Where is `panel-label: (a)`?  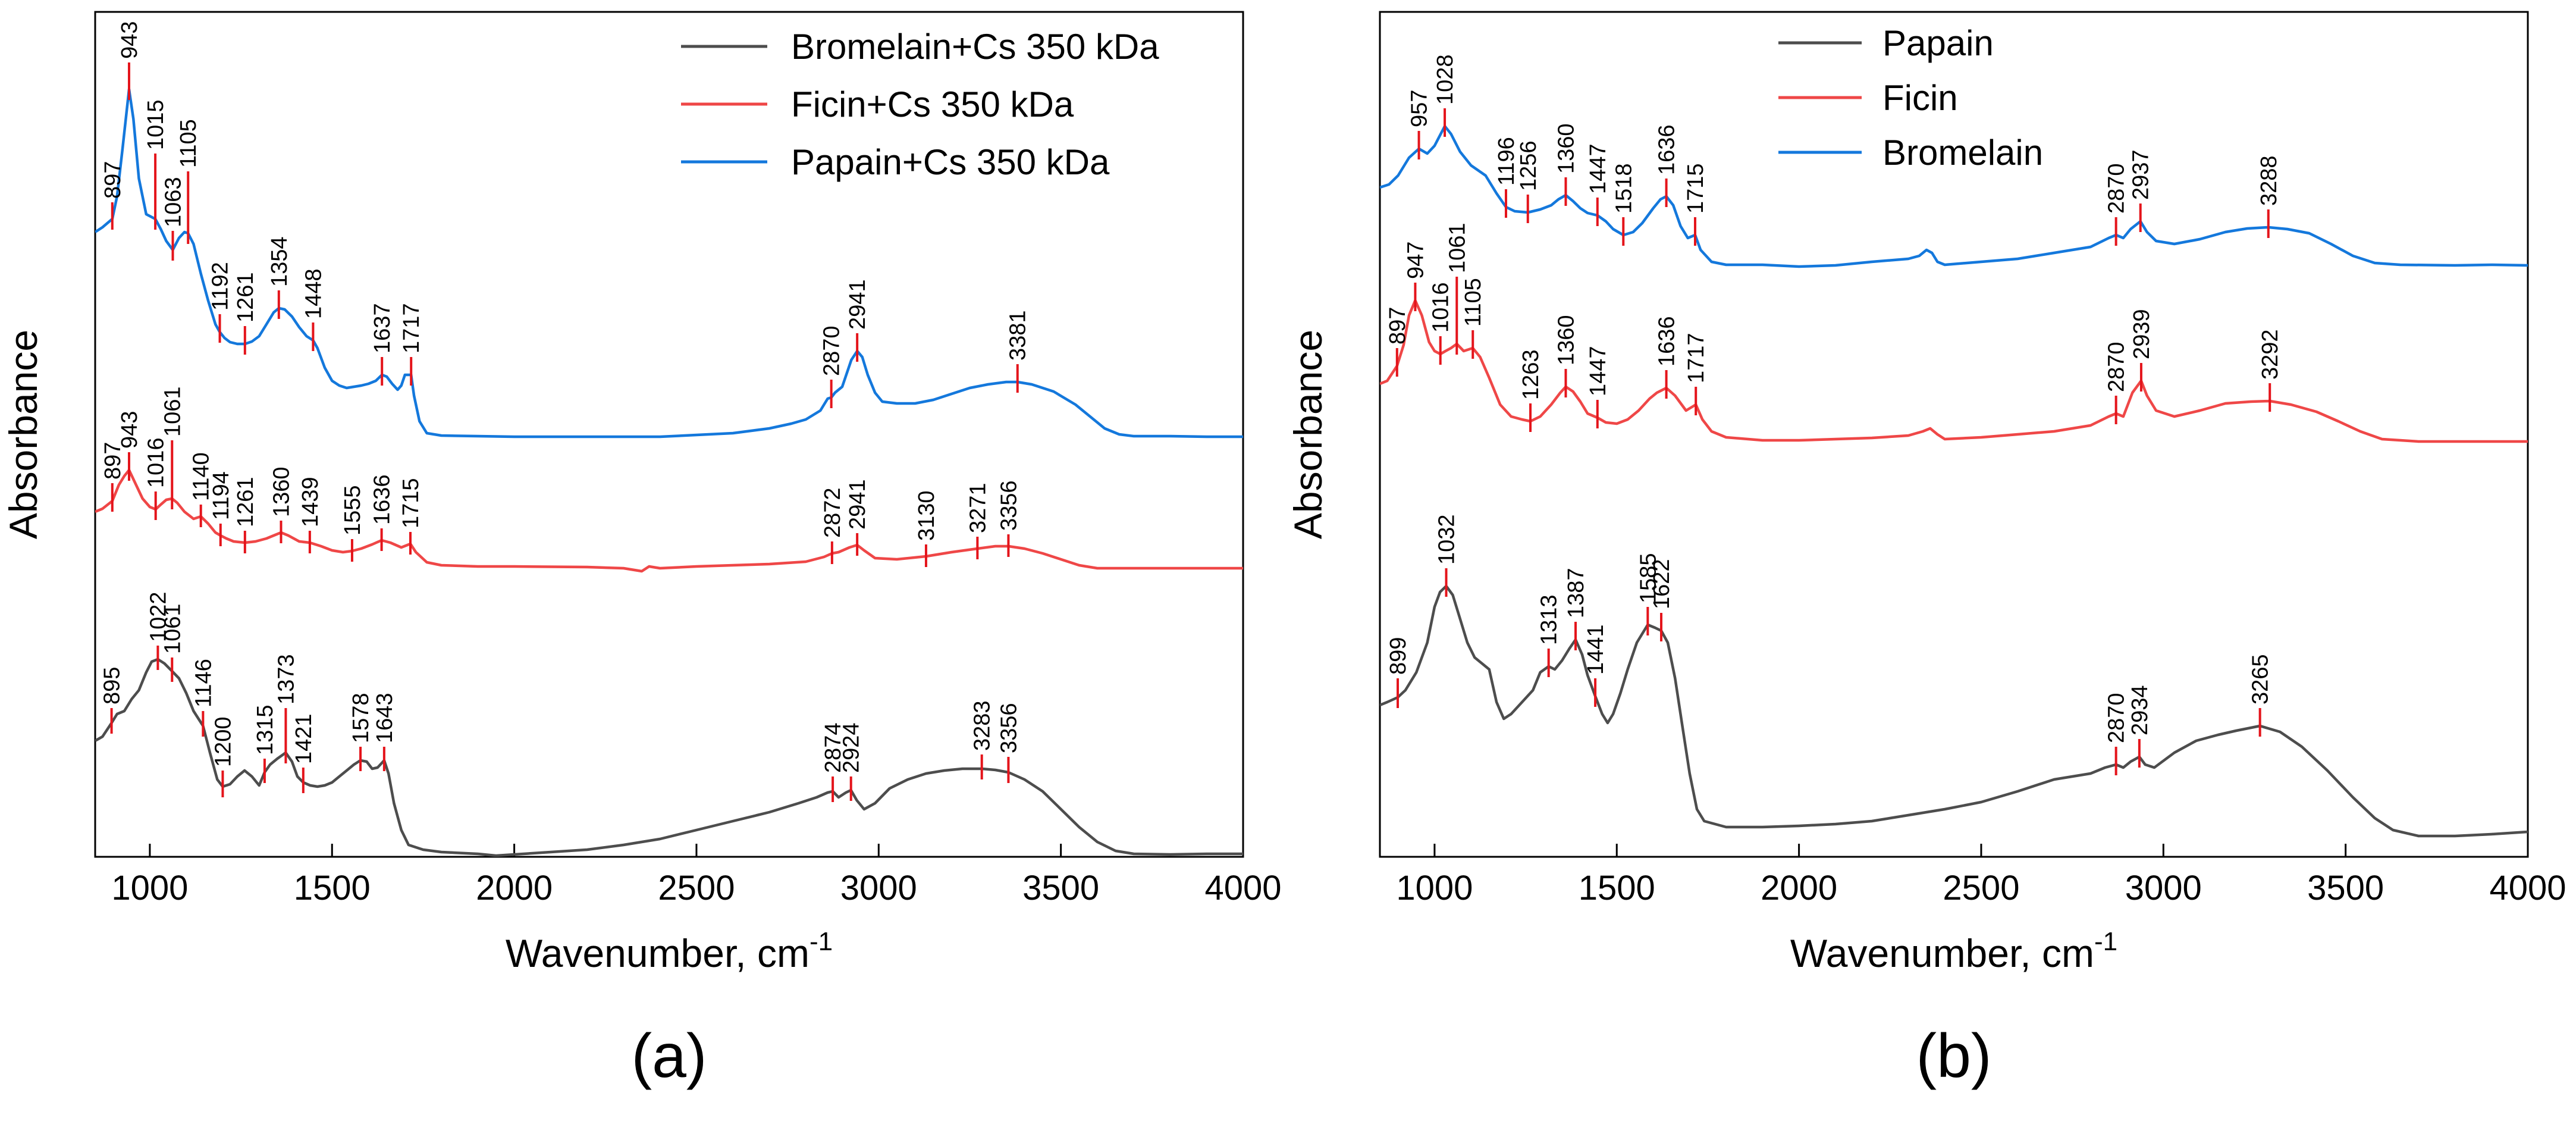
panel-label: (a) is located at coordinates (669, 1056).